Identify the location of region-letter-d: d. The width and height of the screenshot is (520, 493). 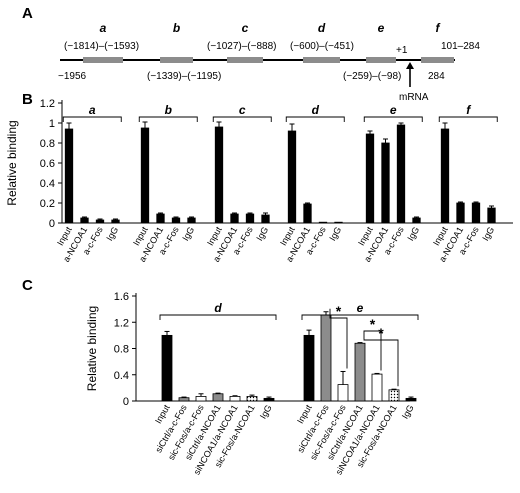
(322, 28).